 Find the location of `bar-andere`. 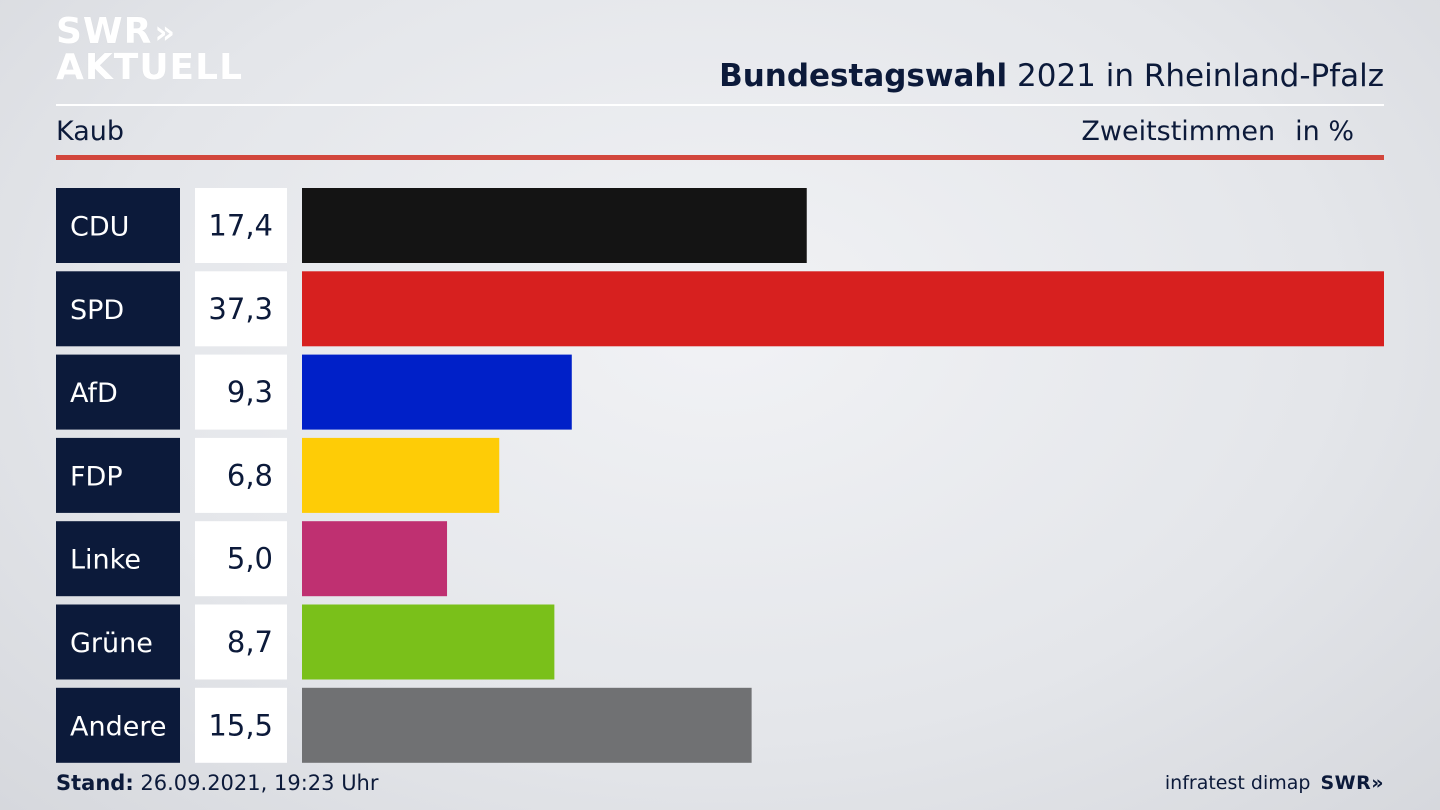

bar-andere is located at coordinates (527, 725).